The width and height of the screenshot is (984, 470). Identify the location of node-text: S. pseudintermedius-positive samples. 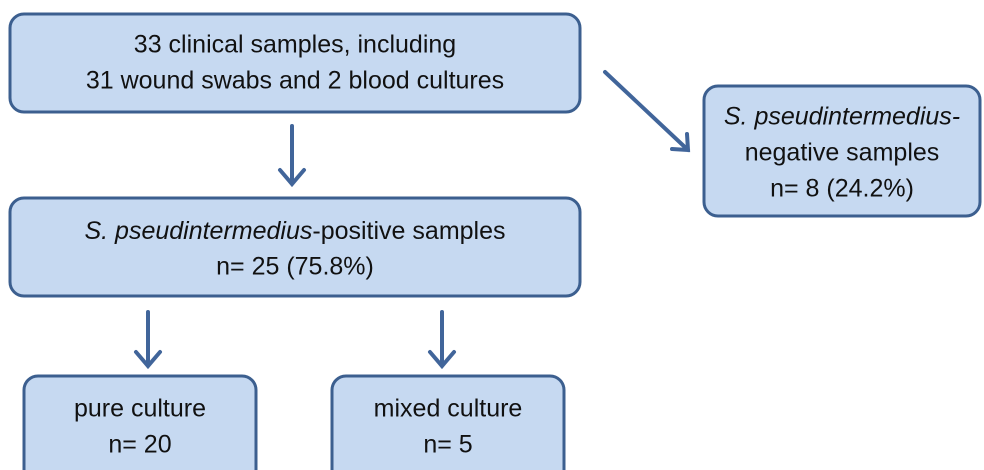
(294, 231).